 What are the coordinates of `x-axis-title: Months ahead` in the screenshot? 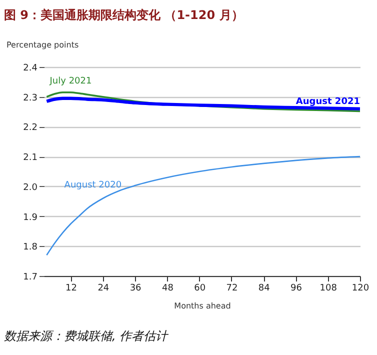 It's located at (202, 306).